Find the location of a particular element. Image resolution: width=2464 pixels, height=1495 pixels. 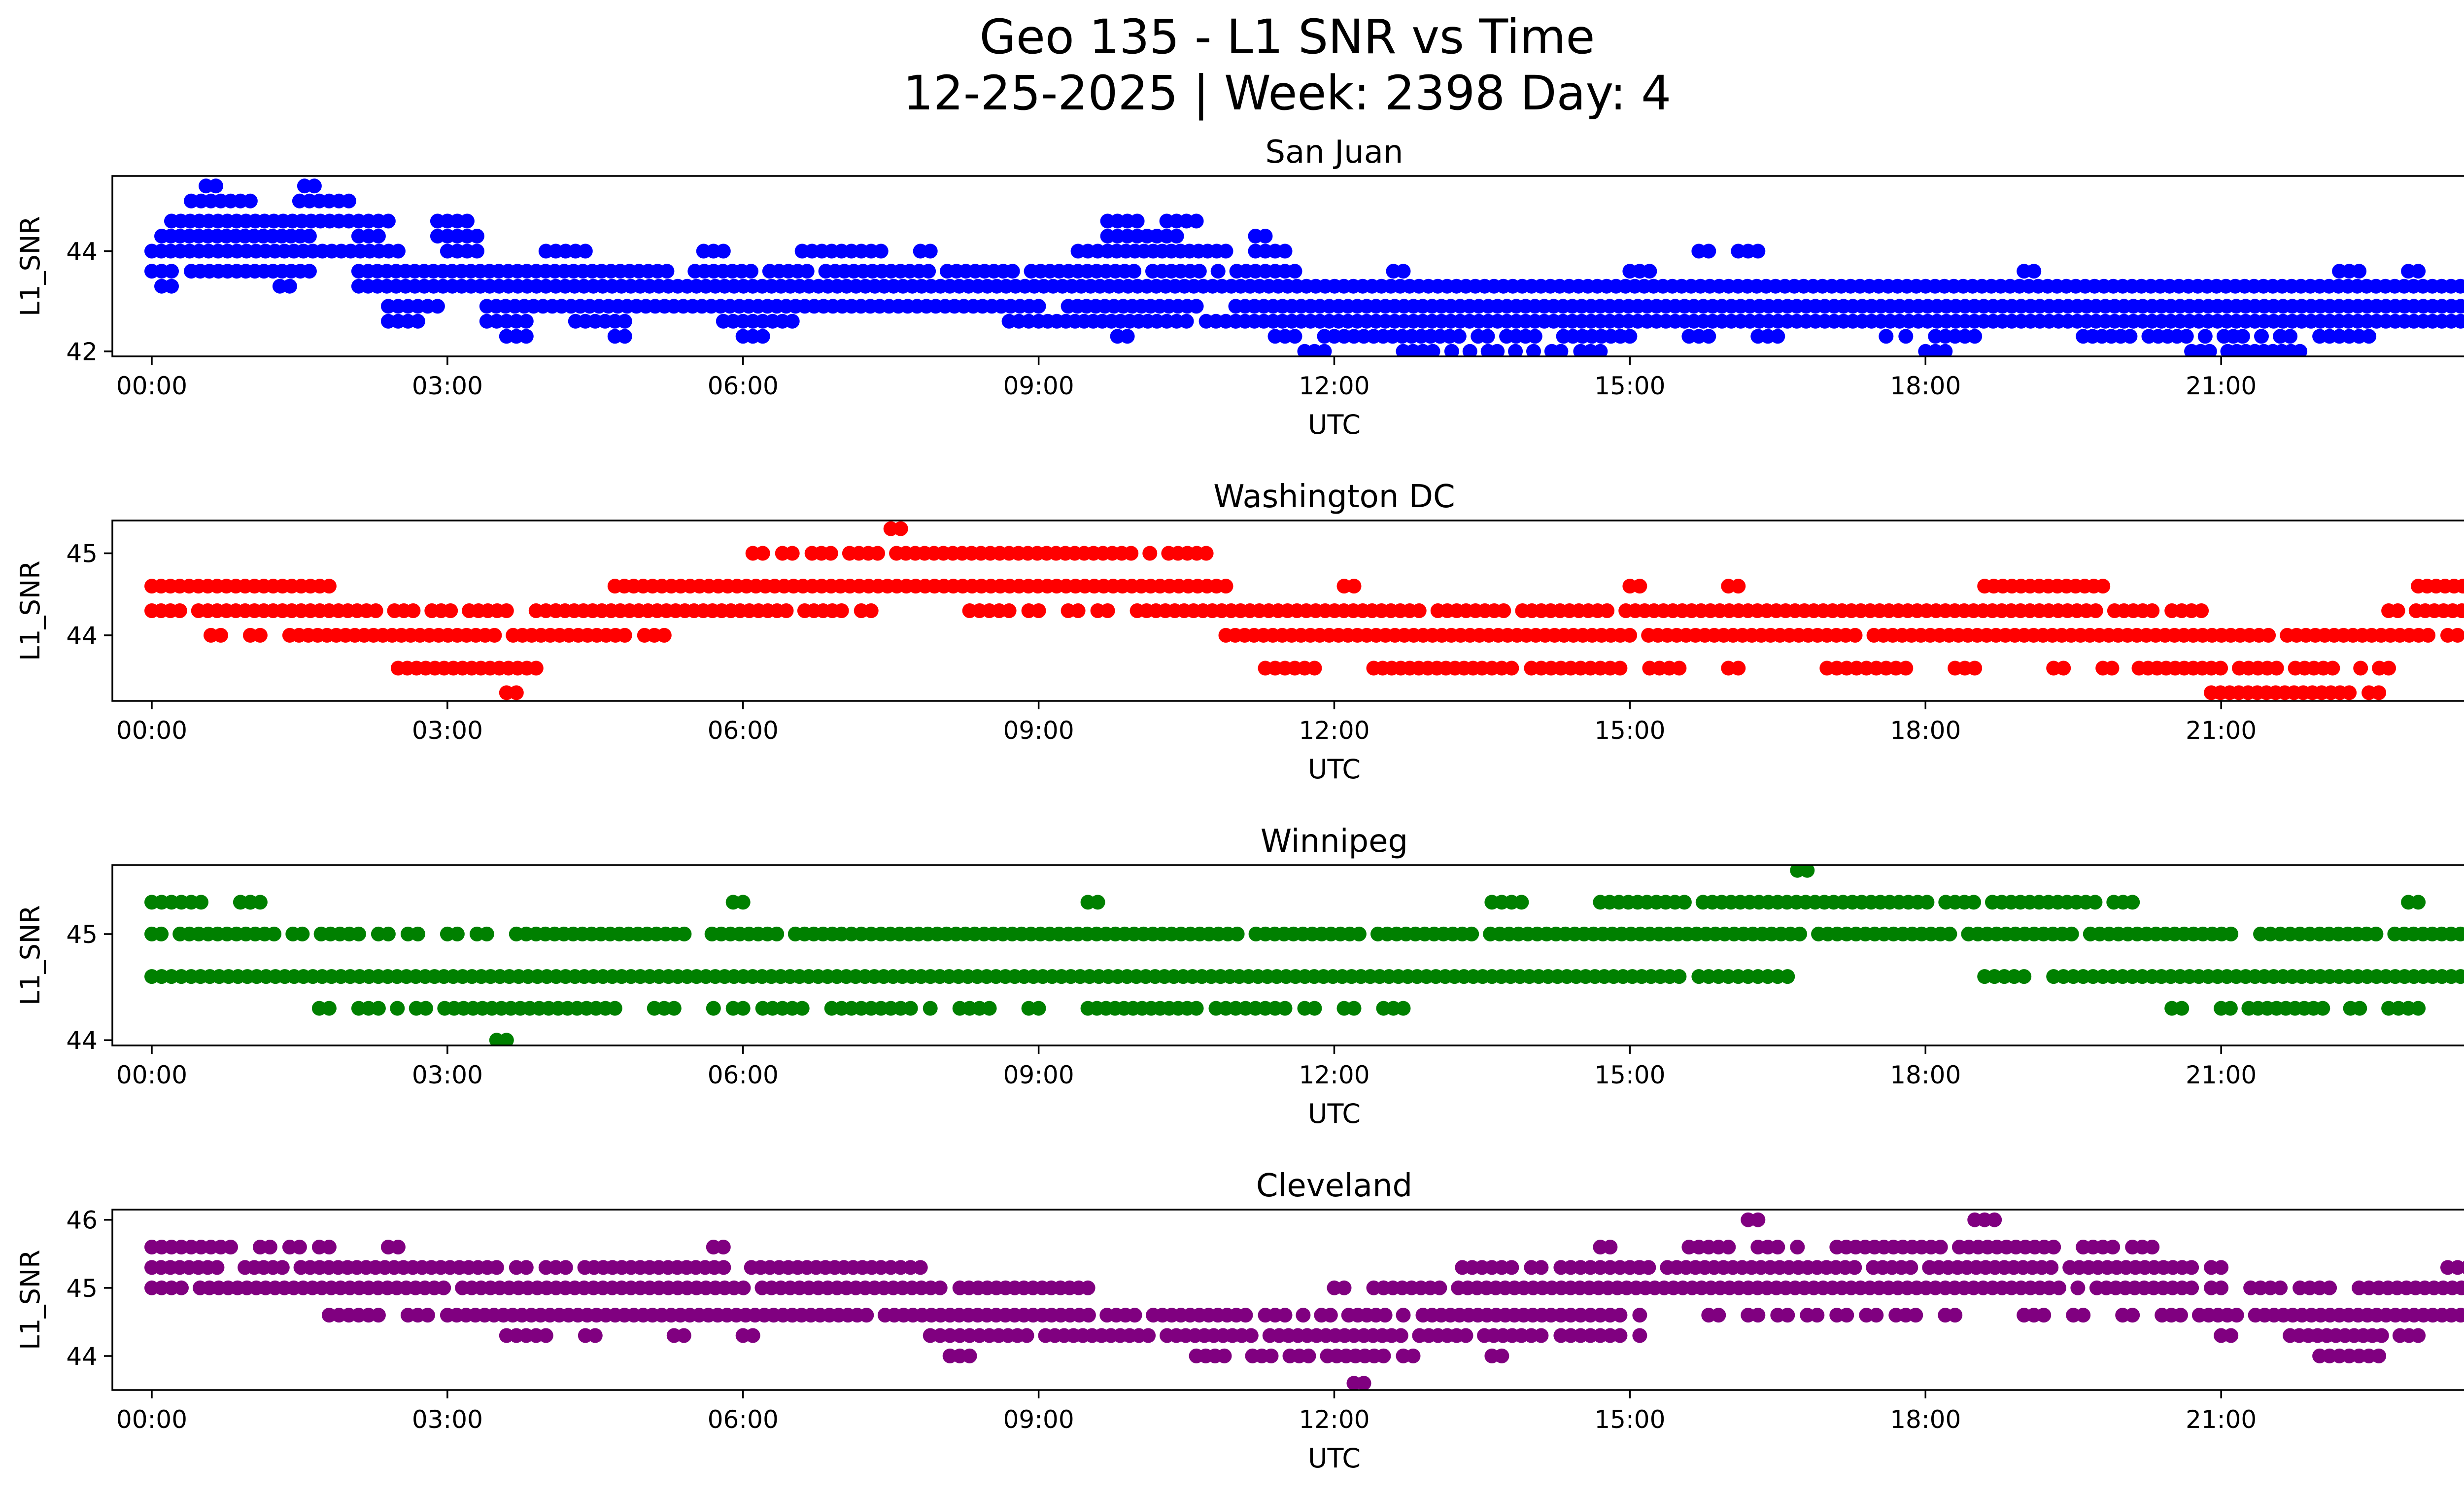

x-tick-label: 18:00 is located at coordinates (1925, 1419).